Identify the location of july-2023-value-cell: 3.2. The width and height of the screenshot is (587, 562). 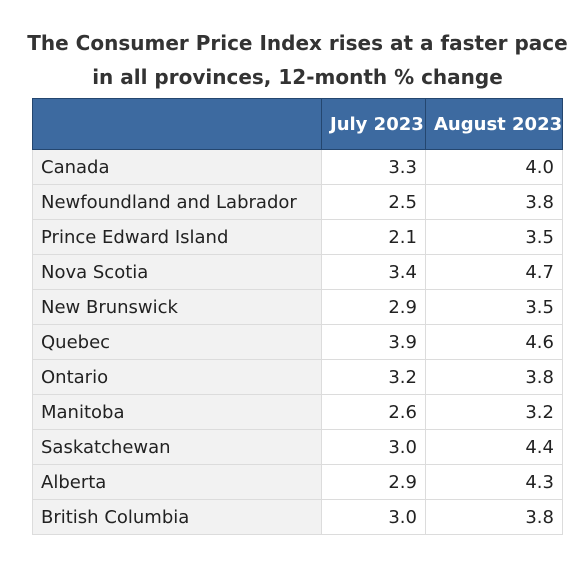
(373, 377).